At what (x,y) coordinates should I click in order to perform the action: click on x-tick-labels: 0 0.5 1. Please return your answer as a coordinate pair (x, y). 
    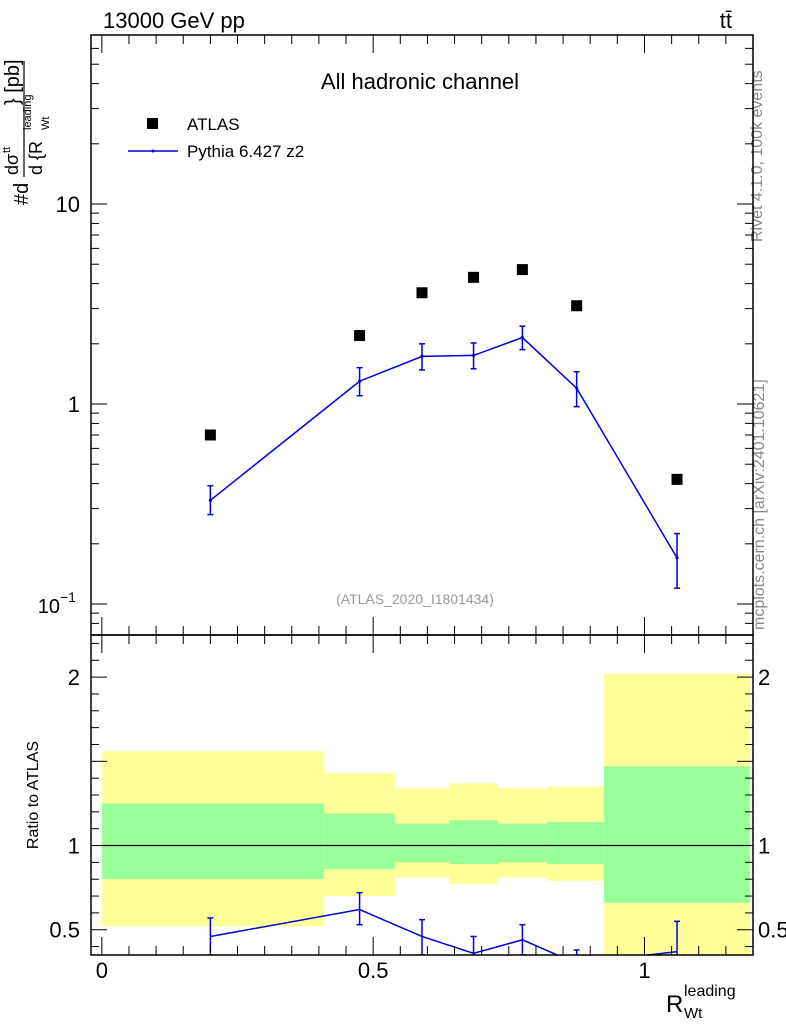
    Looking at the image, I should click on (373, 970).